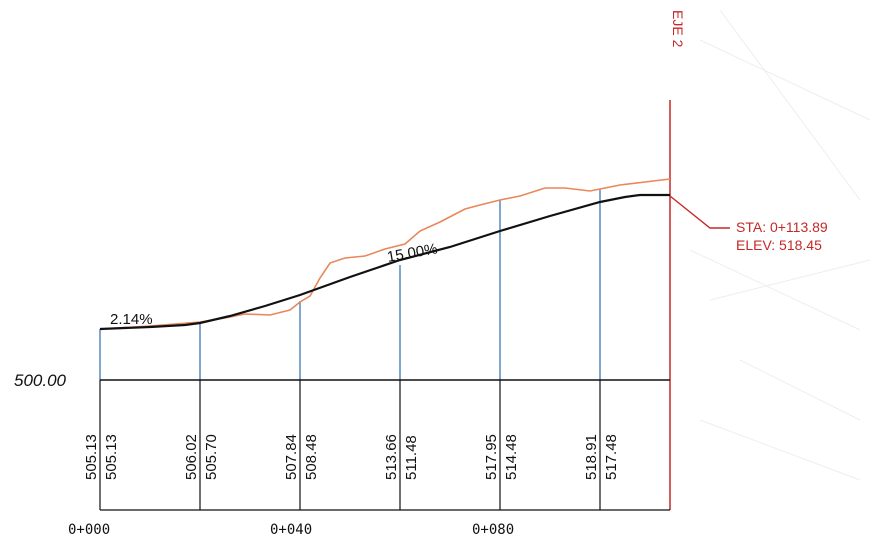 The width and height of the screenshot is (878, 538). What do you see at coordinates (40, 380) in the screenshot?
I see `datum-label: 500.00` at bounding box center [40, 380].